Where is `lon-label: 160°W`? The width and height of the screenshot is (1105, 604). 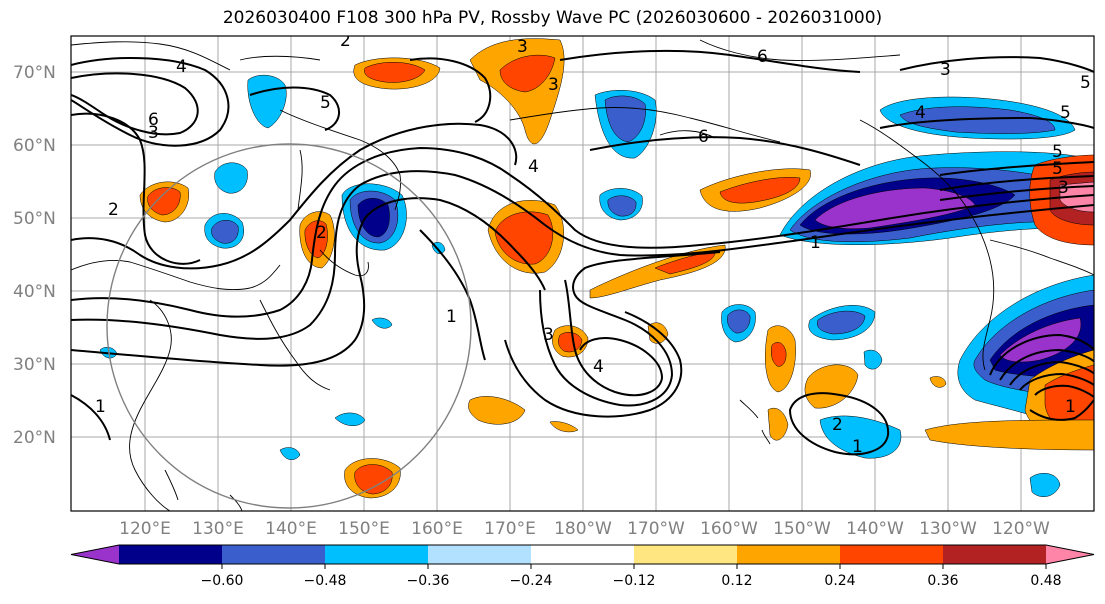 lon-label: 160°W is located at coordinates (729, 529).